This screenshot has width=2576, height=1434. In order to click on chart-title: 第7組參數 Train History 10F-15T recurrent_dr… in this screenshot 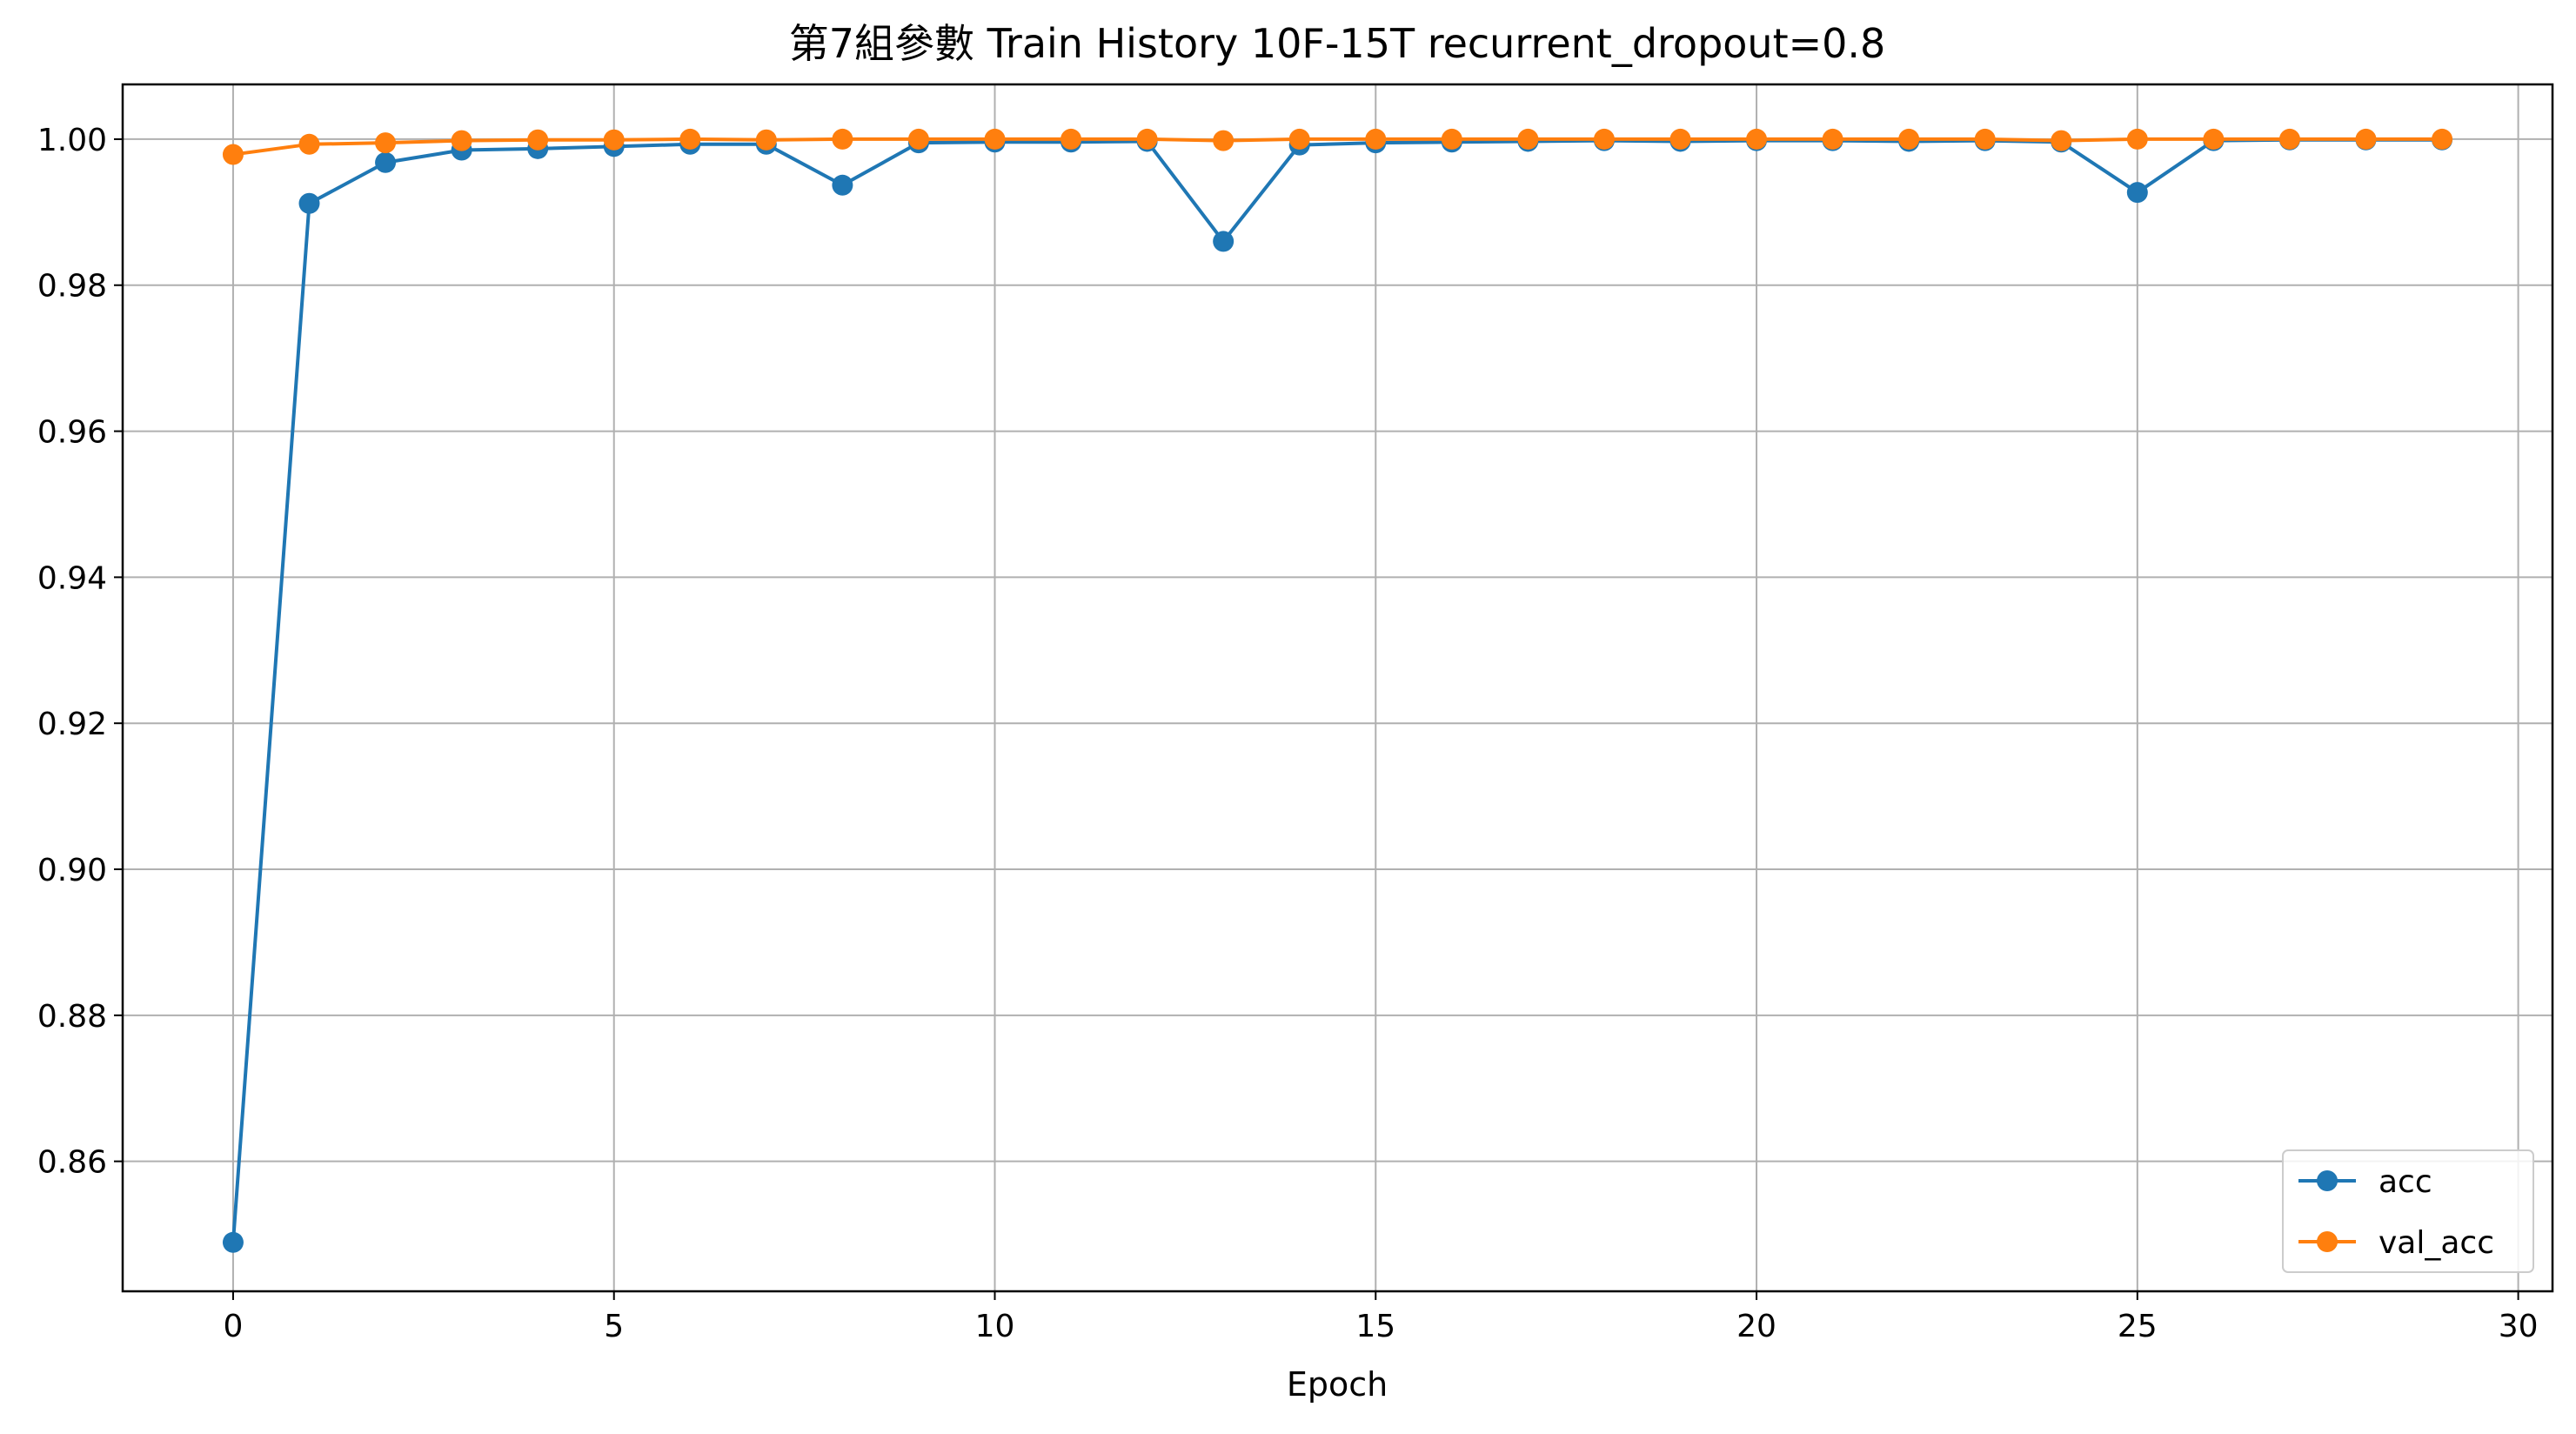, I will do `click(1337, 43)`.